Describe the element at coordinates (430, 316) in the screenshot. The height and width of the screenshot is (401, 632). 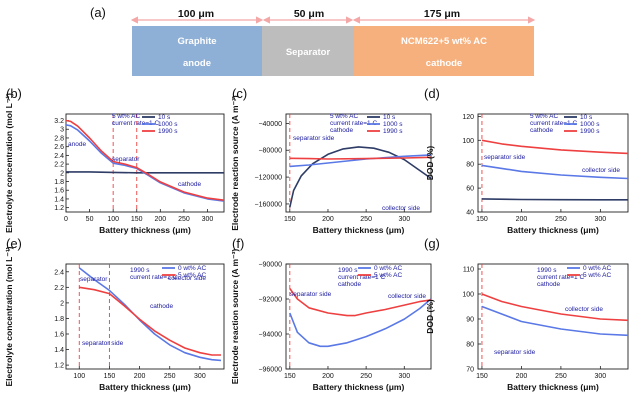
I see `y-axis-title: DOD (%)` at that location.